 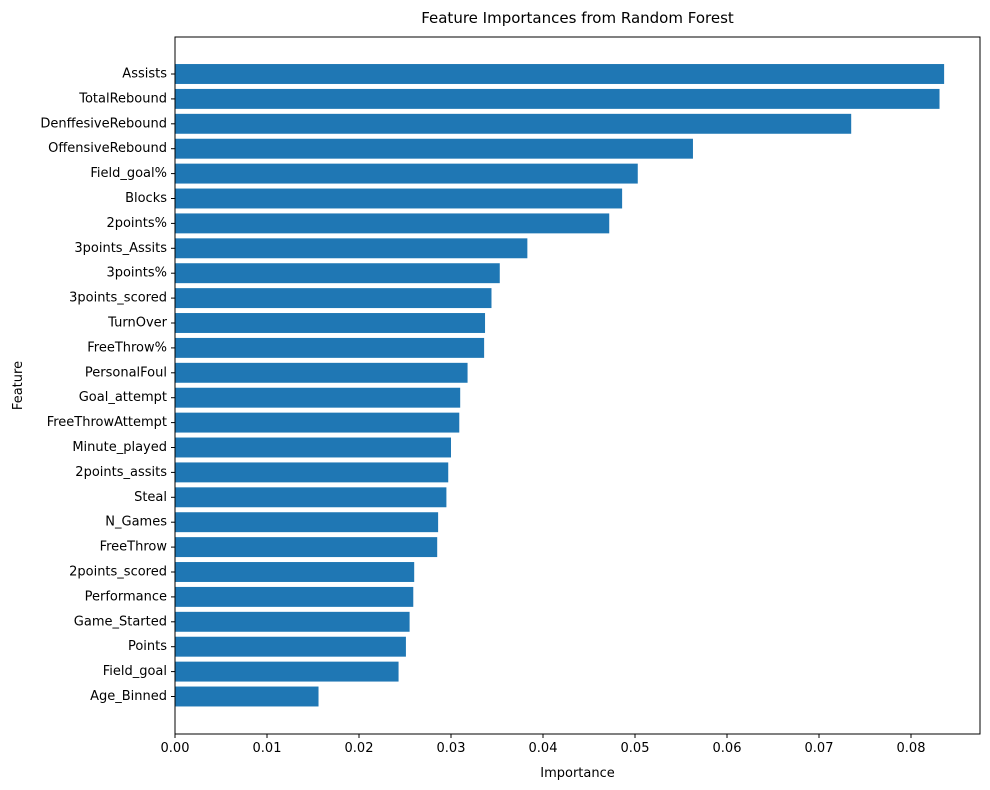 What do you see at coordinates (146, 198) in the screenshot?
I see `y-tick-label: Blocks` at bounding box center [146, 198].